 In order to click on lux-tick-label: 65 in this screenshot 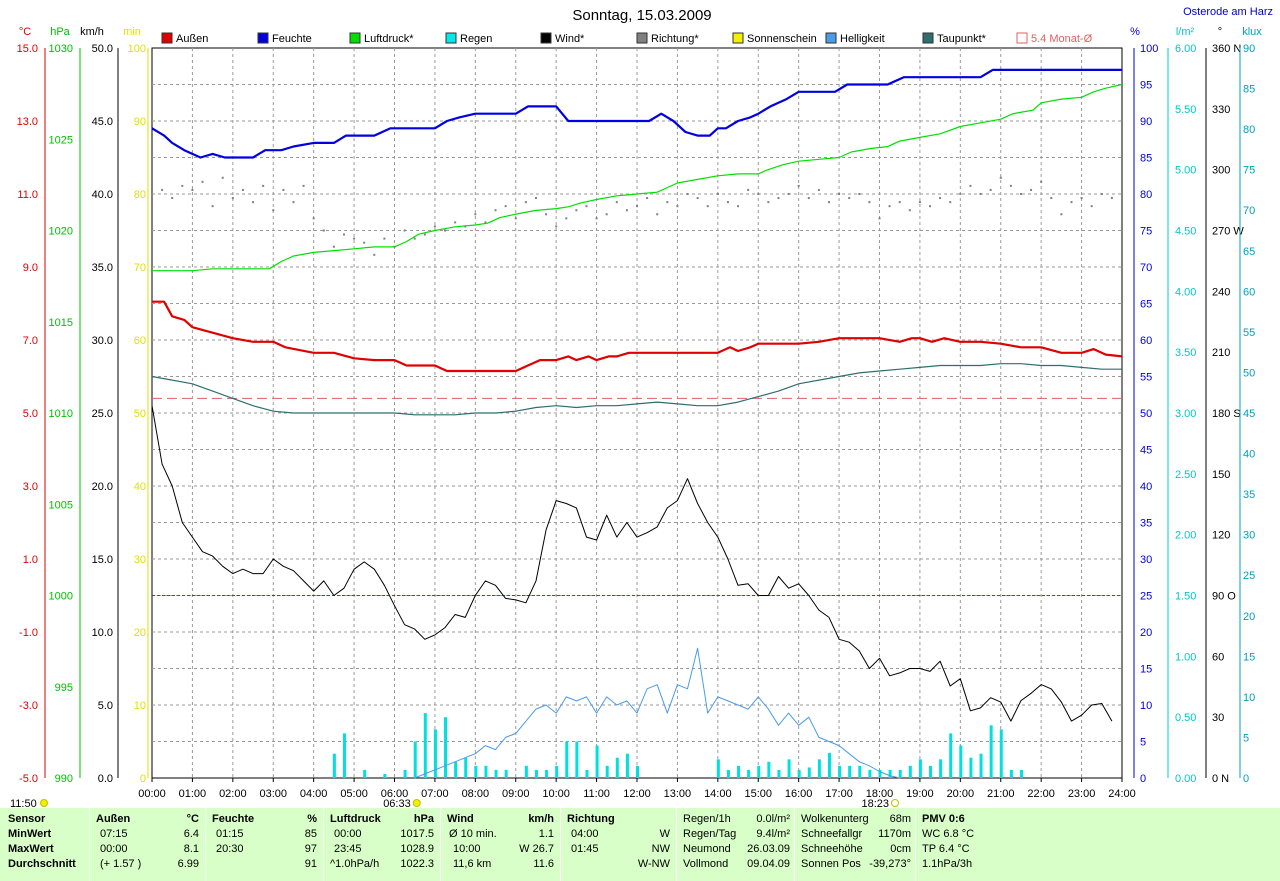, I will do `click(1249, 252)`.